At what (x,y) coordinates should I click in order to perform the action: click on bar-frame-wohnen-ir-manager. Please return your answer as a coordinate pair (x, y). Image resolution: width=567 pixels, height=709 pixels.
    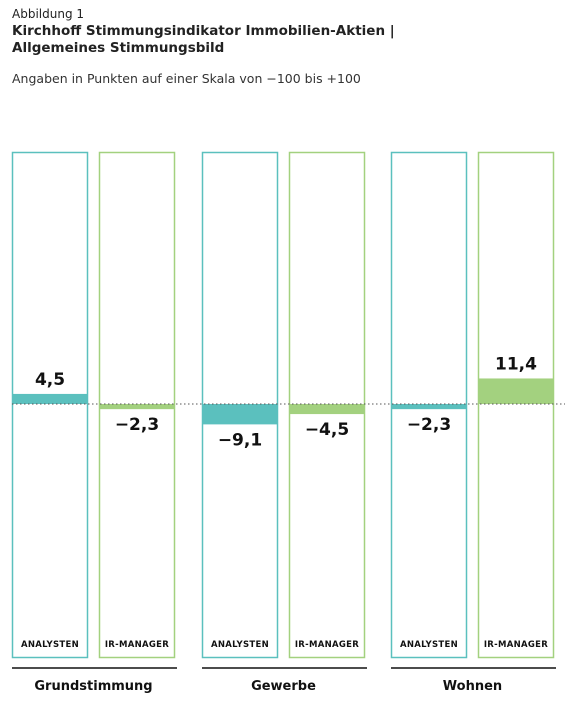
    Looking at the image, I should click on (516, 405).